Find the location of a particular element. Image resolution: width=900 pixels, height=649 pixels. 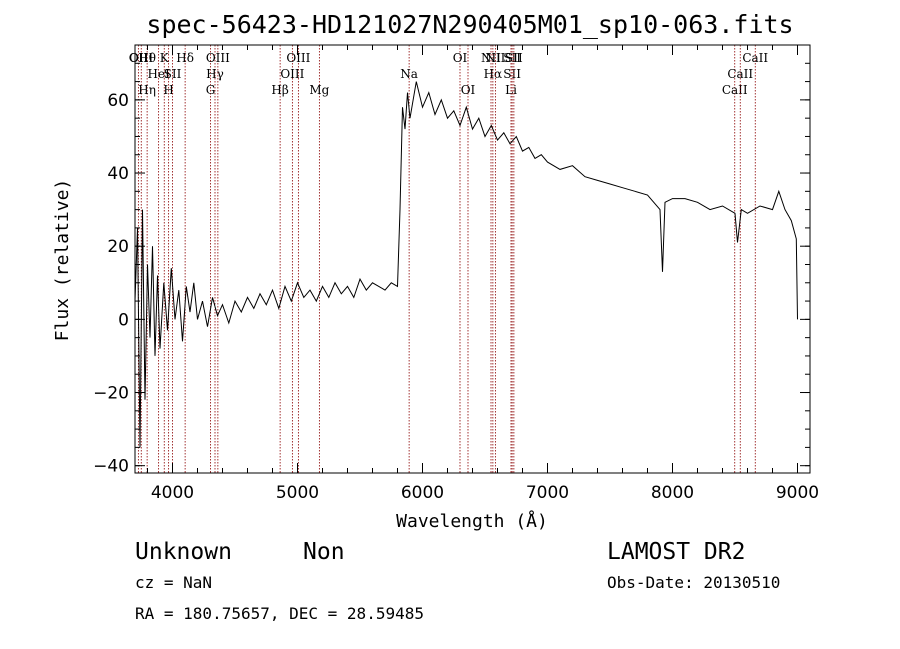

x-tick-label: 5000 is located at coordinates (297, 493).